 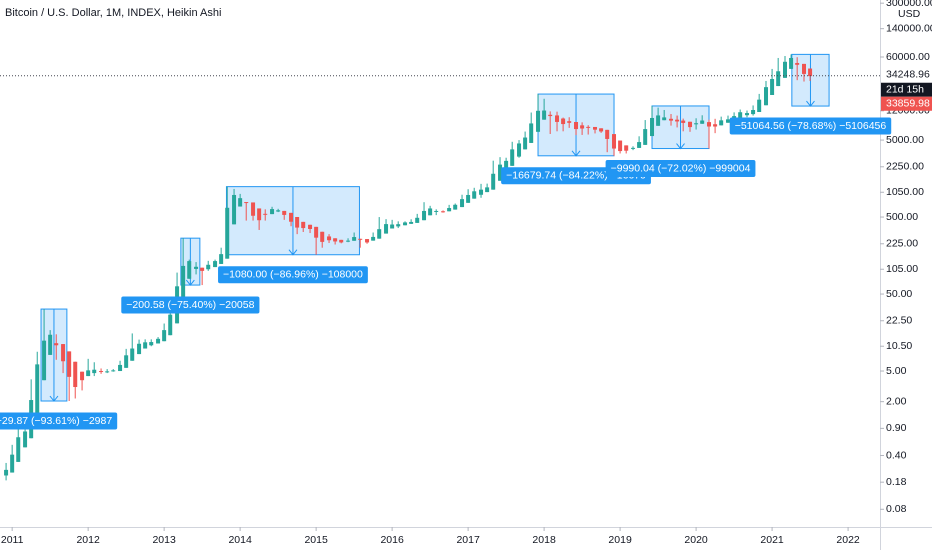 I want to click on countdown-label: 21d 15h, so click(x=905, y=90).